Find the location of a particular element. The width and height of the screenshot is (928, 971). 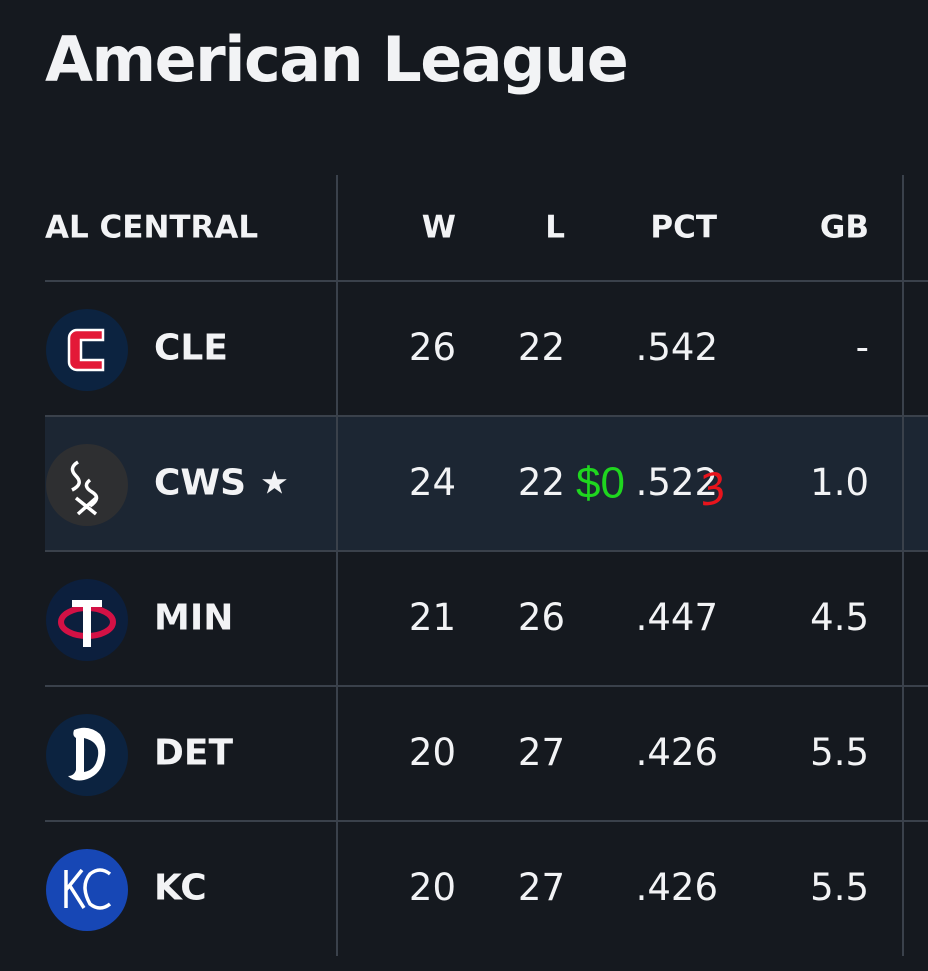

stat-l: 26 is located at coordinates (541, 617).